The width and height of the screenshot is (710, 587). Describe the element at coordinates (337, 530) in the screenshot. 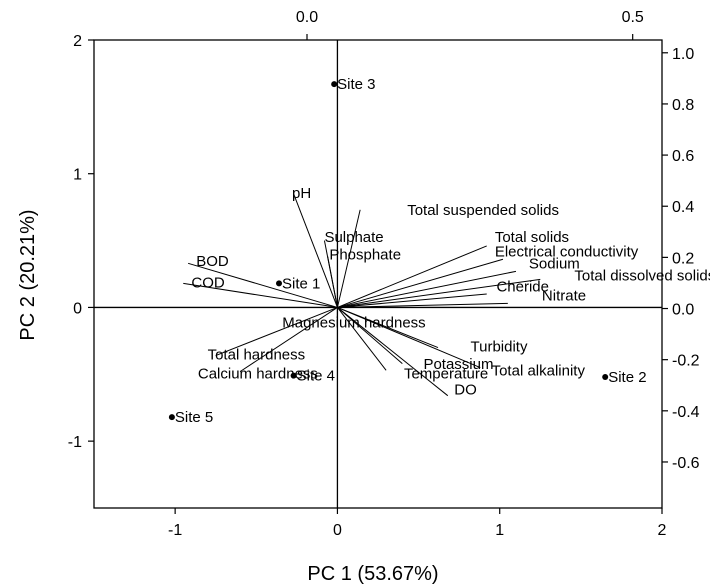

I see `x-tick-label: 0` at that location.